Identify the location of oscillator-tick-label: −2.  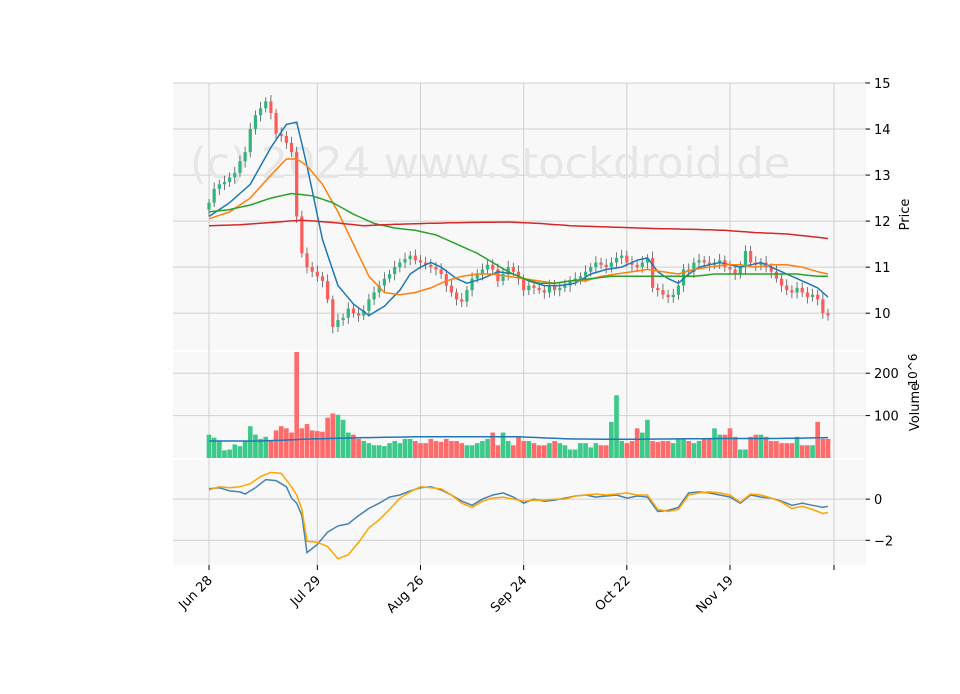
(883, 541).